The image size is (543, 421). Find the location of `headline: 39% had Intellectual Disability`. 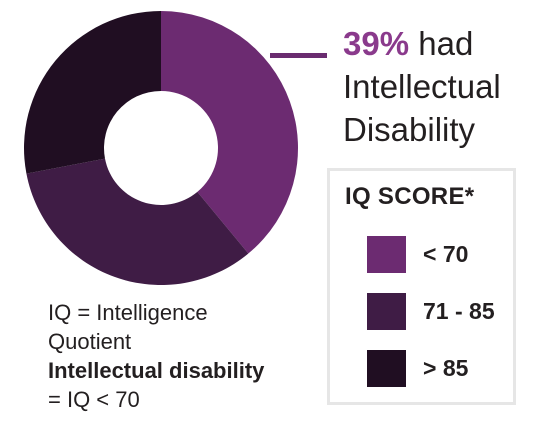

headline: 39% had Intellectual Disability is located at coordinates (422, 86).